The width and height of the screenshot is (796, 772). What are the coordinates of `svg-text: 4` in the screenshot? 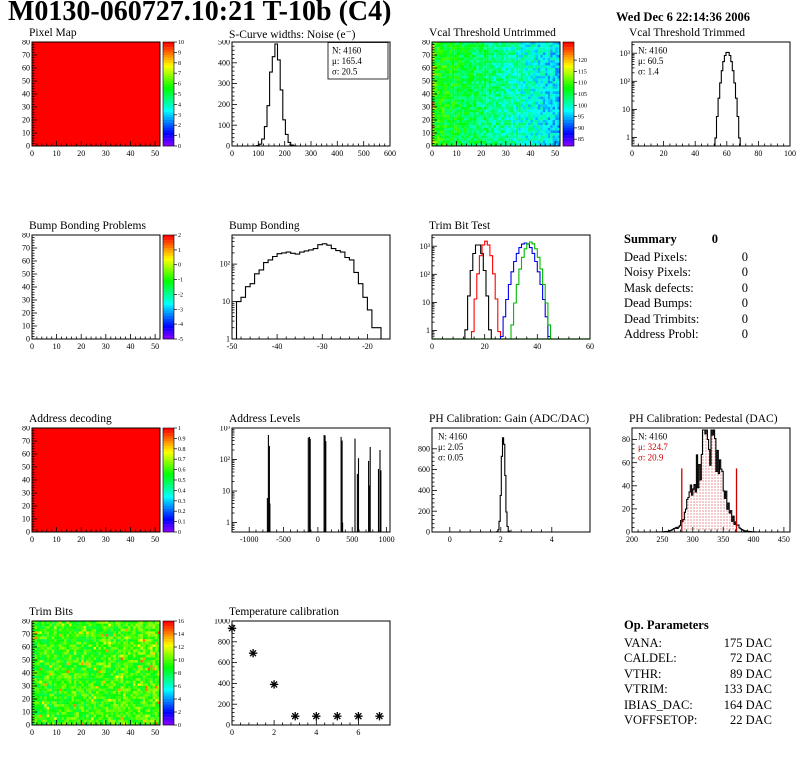 It's located at (179, 105).